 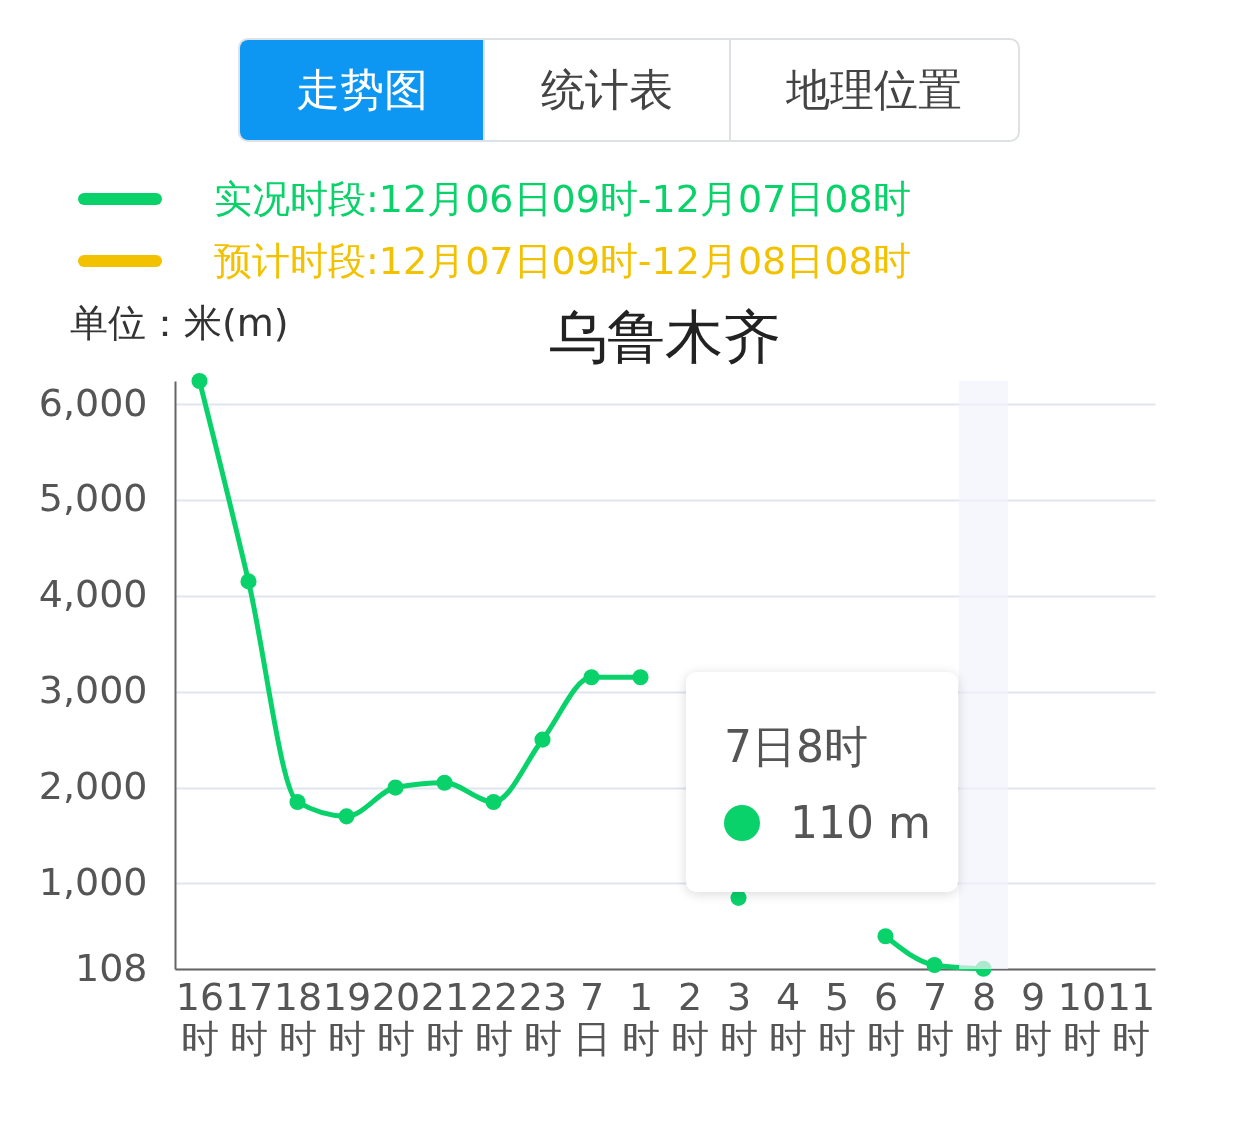 I want to click on text: 走势图, so click(x=363, y=90).